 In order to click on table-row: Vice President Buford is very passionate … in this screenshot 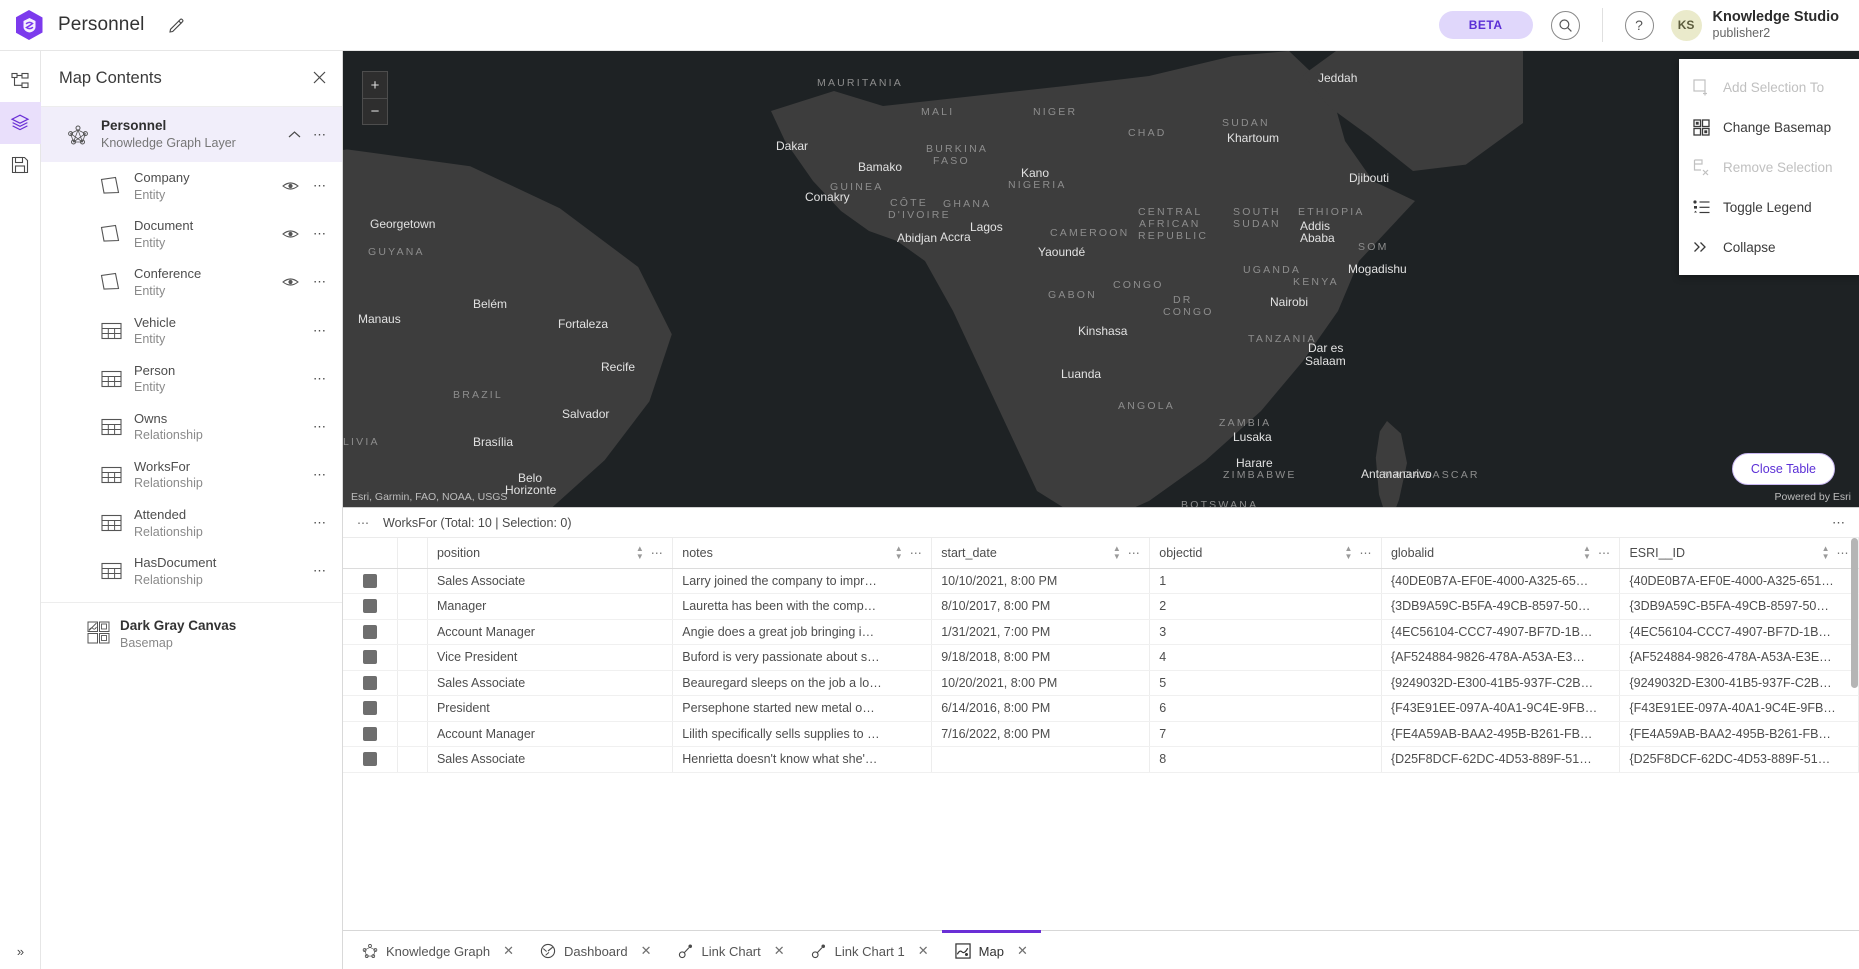, I will do `click(1101, 657)`.